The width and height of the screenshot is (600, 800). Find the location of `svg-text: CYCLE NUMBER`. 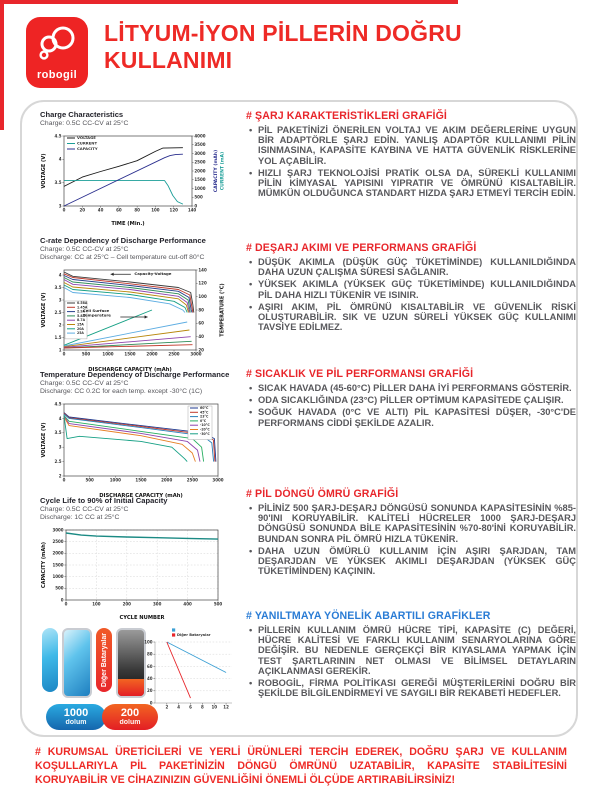

svg-text: CYCLE NUMBER is located at coordinates (141, 617).